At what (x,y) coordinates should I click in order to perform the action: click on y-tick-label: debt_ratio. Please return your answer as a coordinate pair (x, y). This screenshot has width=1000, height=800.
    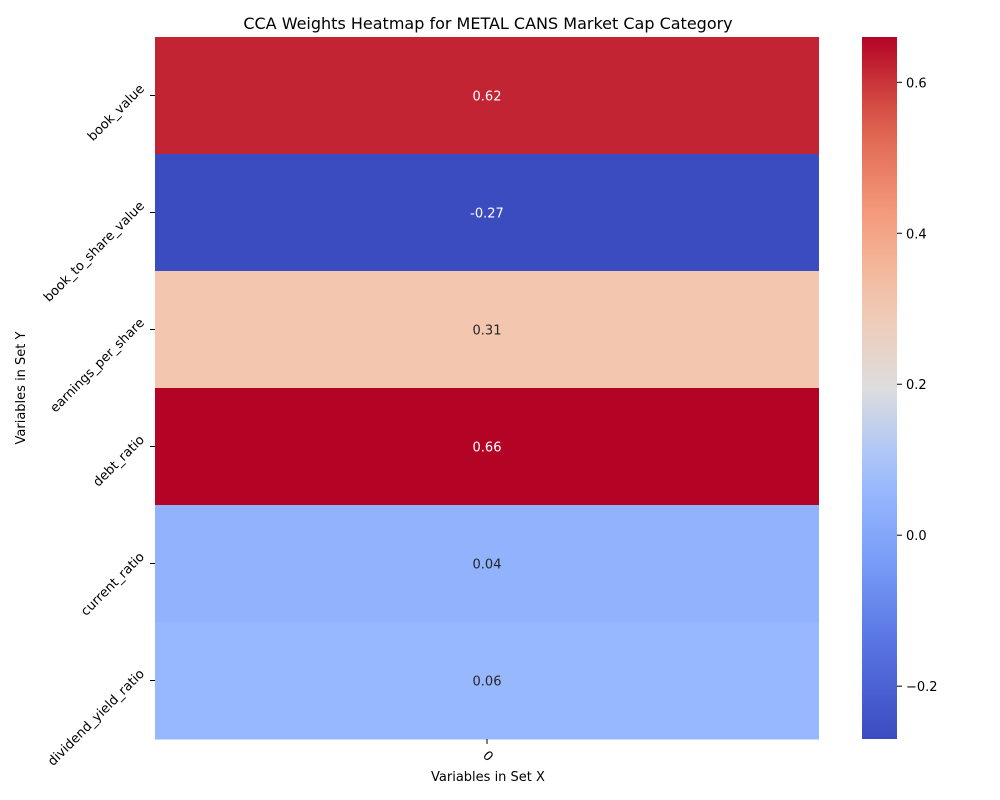
    Looking at the image, I should click on (118, 461).